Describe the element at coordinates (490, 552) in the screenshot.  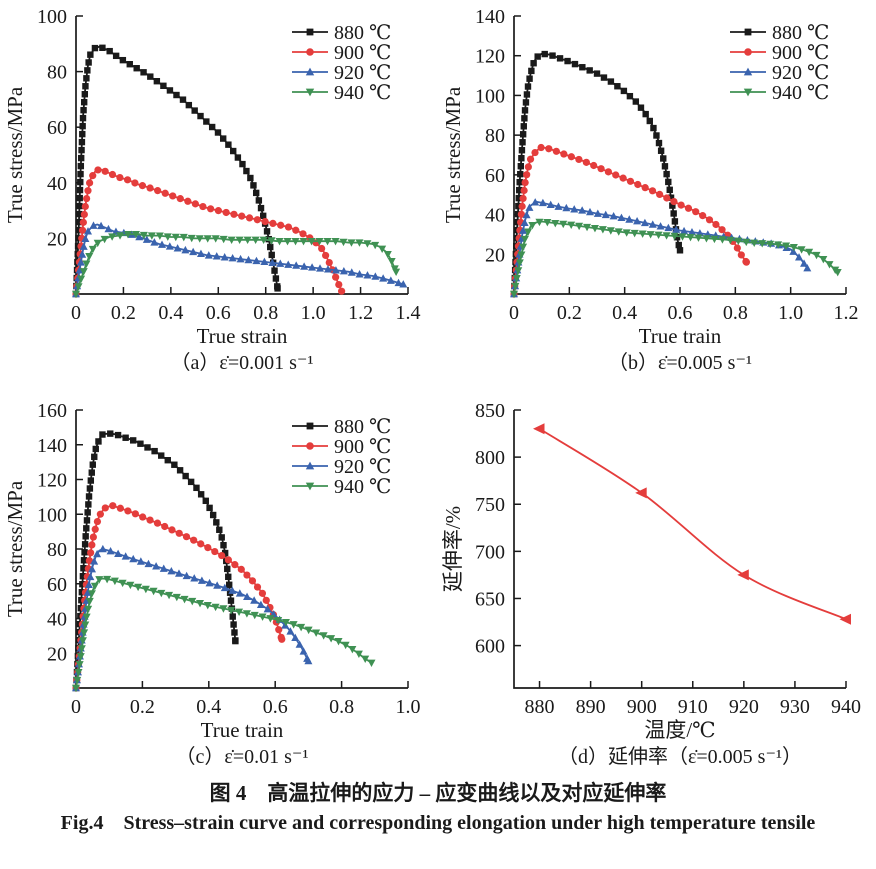
I see `y-tick-label: 700` at that location.